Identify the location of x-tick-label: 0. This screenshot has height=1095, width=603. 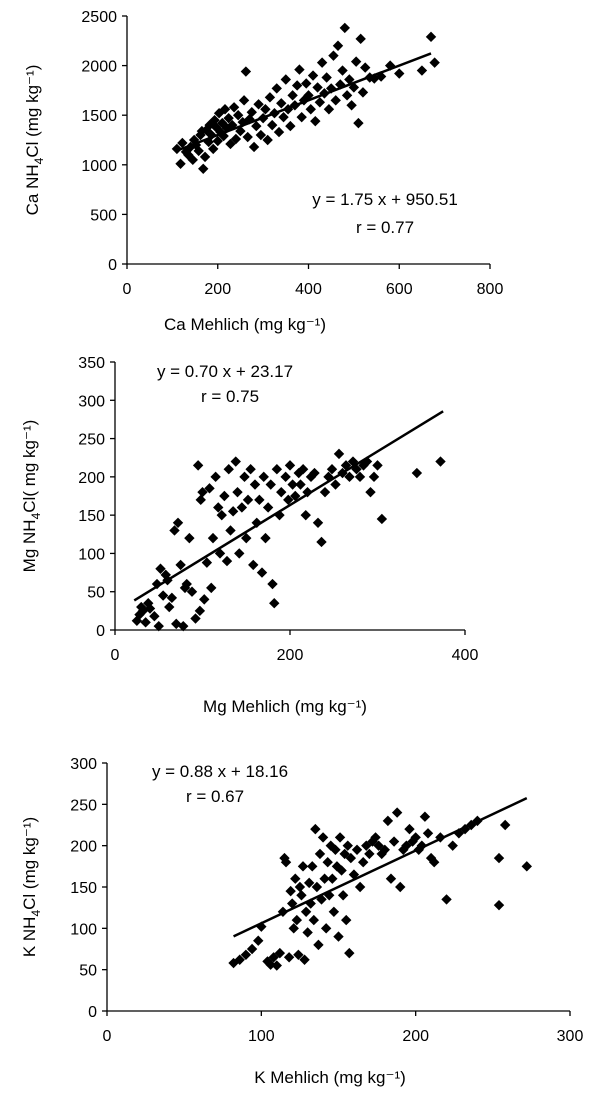
(115, 655).